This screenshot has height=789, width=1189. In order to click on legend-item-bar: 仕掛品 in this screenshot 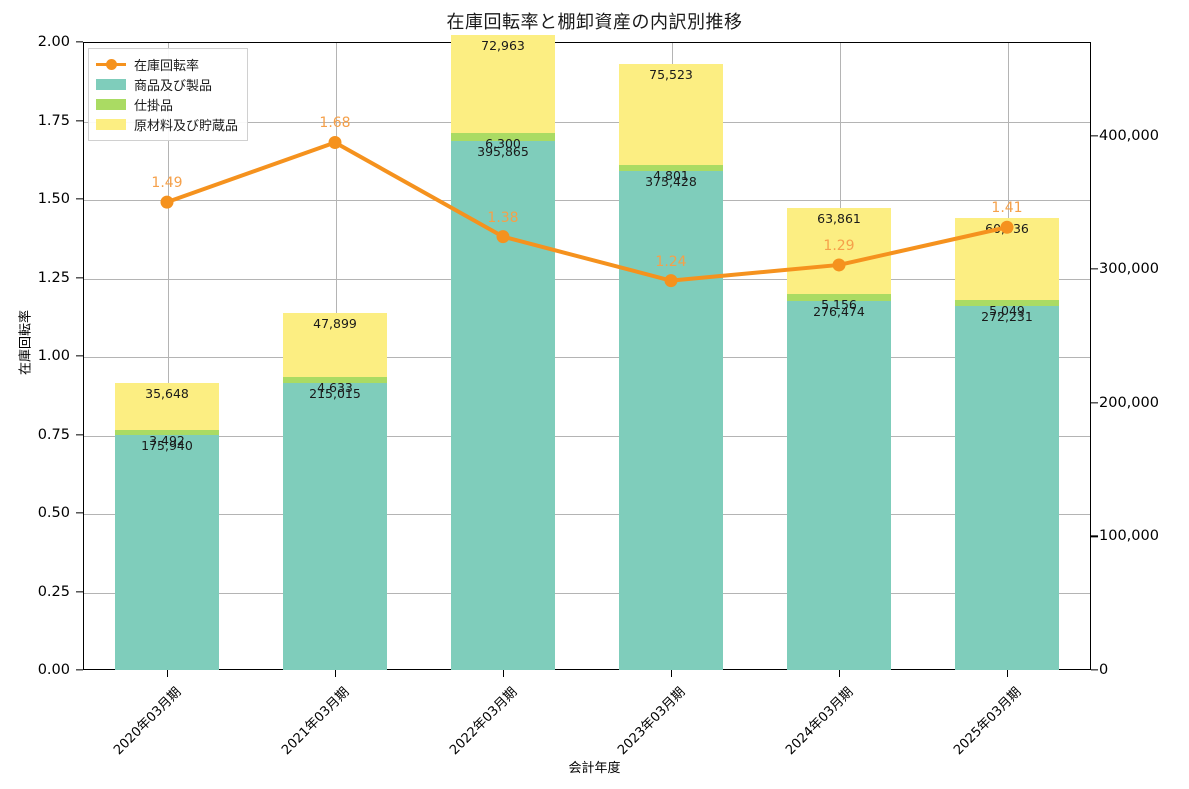, I will do `click(167, 104)`.